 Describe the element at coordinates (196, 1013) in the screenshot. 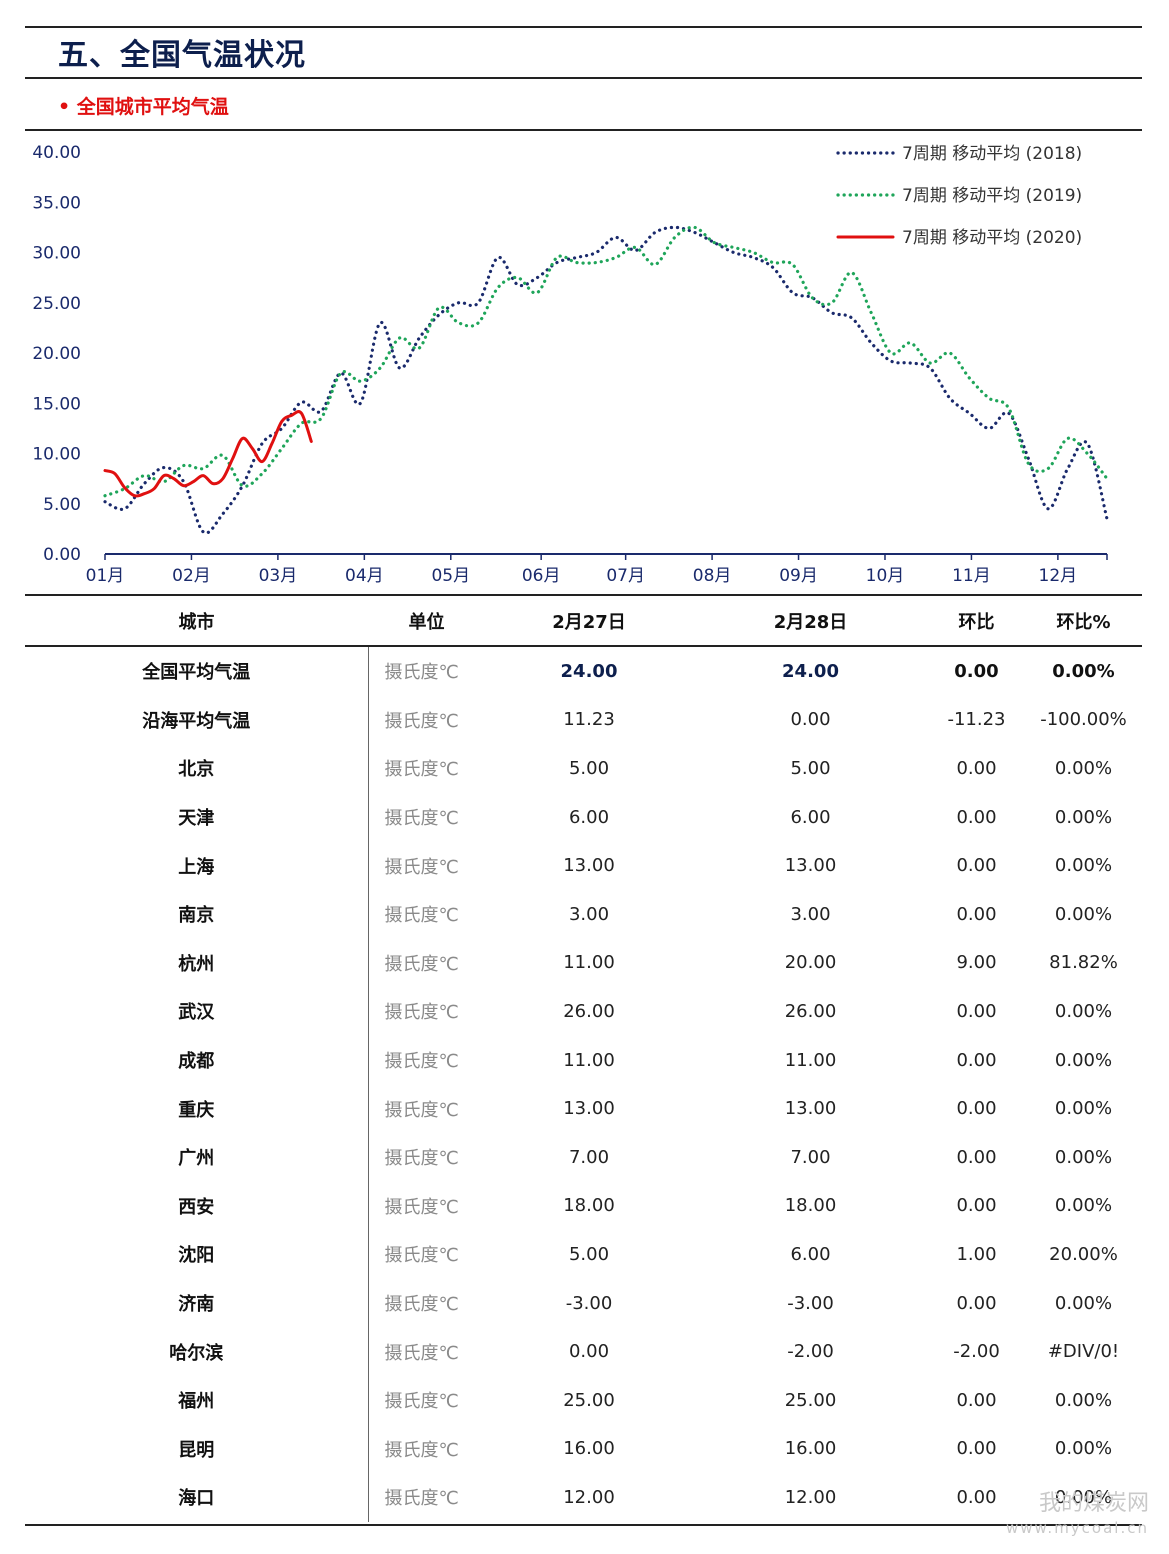

I see `city-cell: 武汉` at that location.